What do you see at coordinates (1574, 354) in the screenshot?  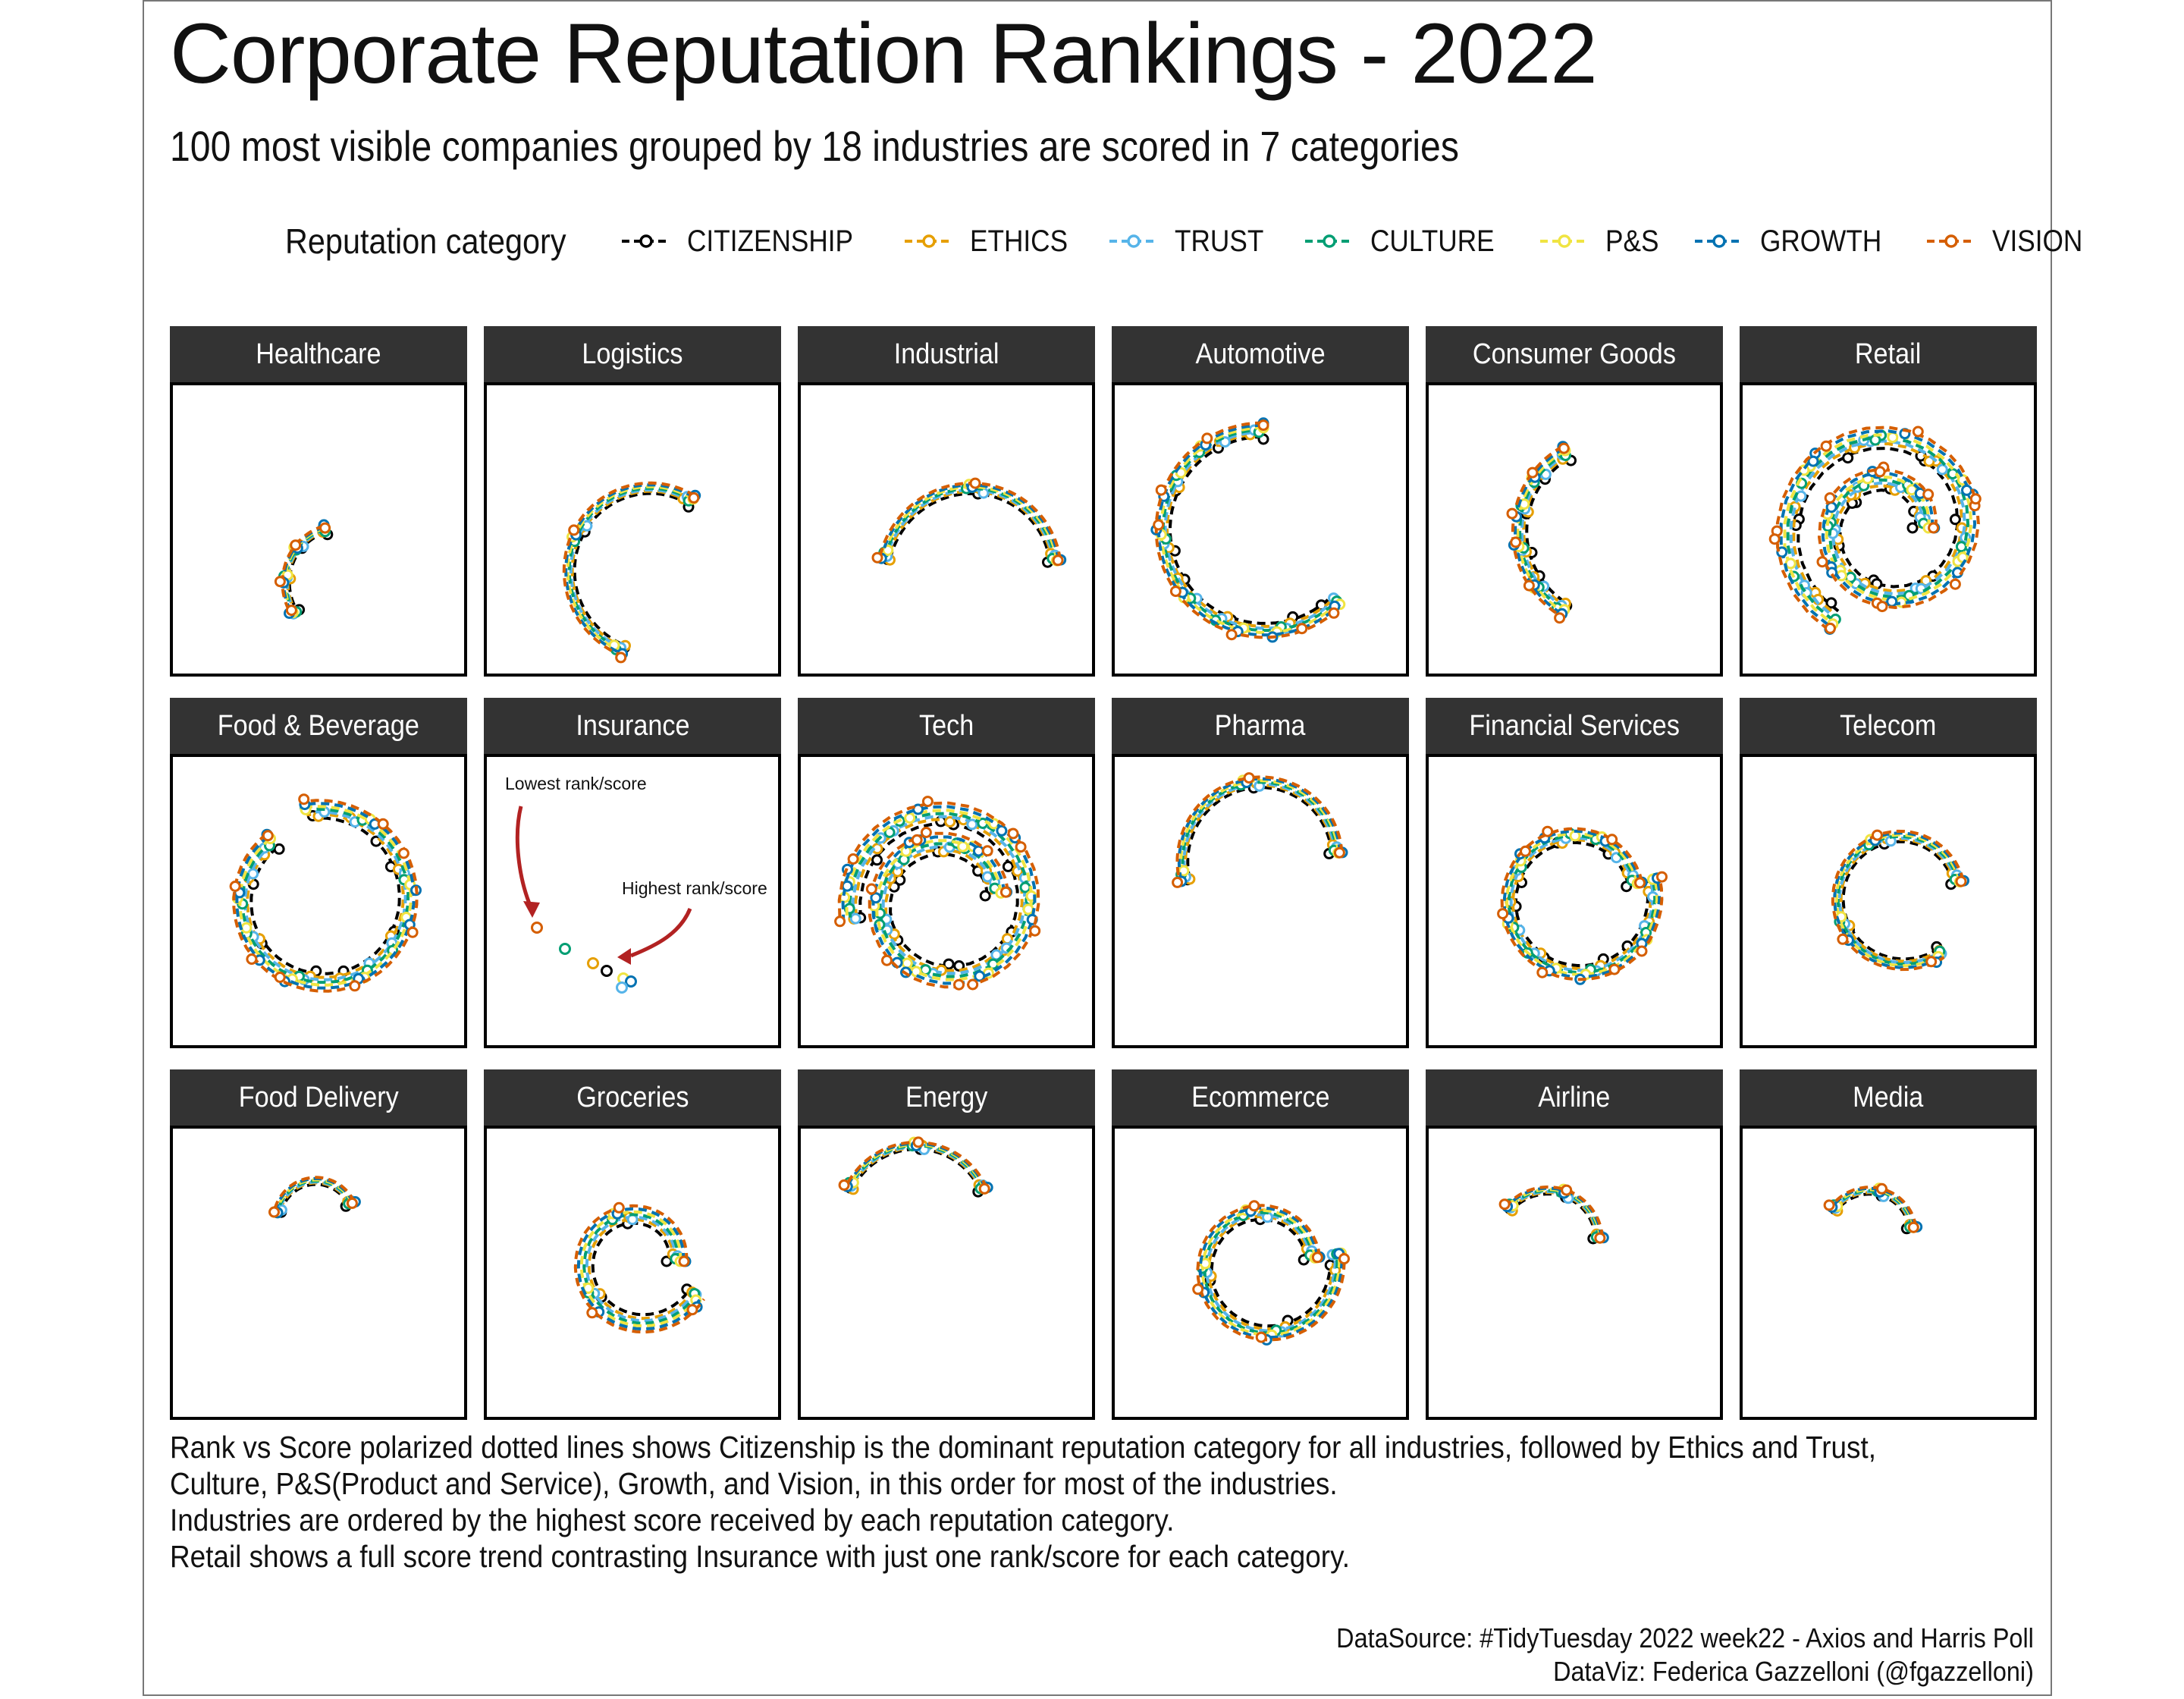 I see `facet-strip: Consumer Goods` at bounding box center [1574, 354].